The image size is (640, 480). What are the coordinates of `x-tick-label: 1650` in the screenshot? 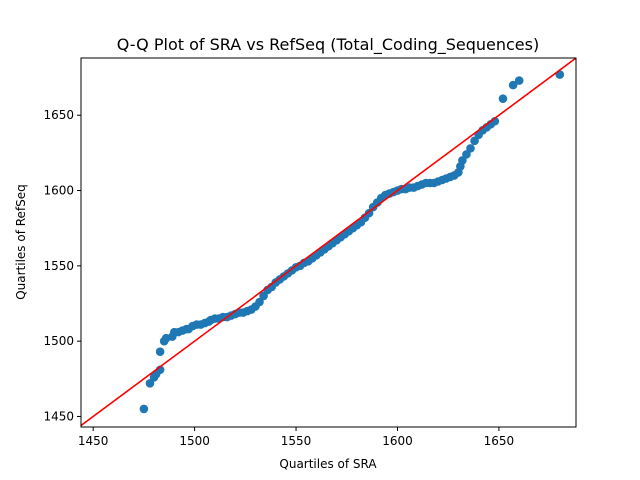 It's located at (499, 441).